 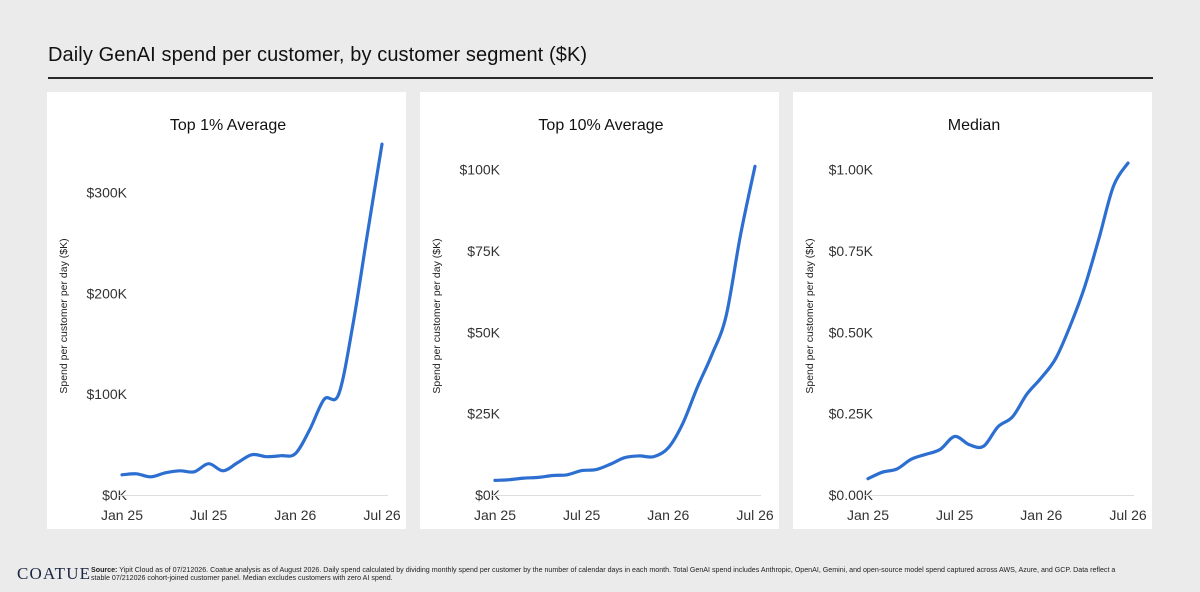 I want to click on chart-top1-ytick-label: $0K, so click(x=115, y=495).